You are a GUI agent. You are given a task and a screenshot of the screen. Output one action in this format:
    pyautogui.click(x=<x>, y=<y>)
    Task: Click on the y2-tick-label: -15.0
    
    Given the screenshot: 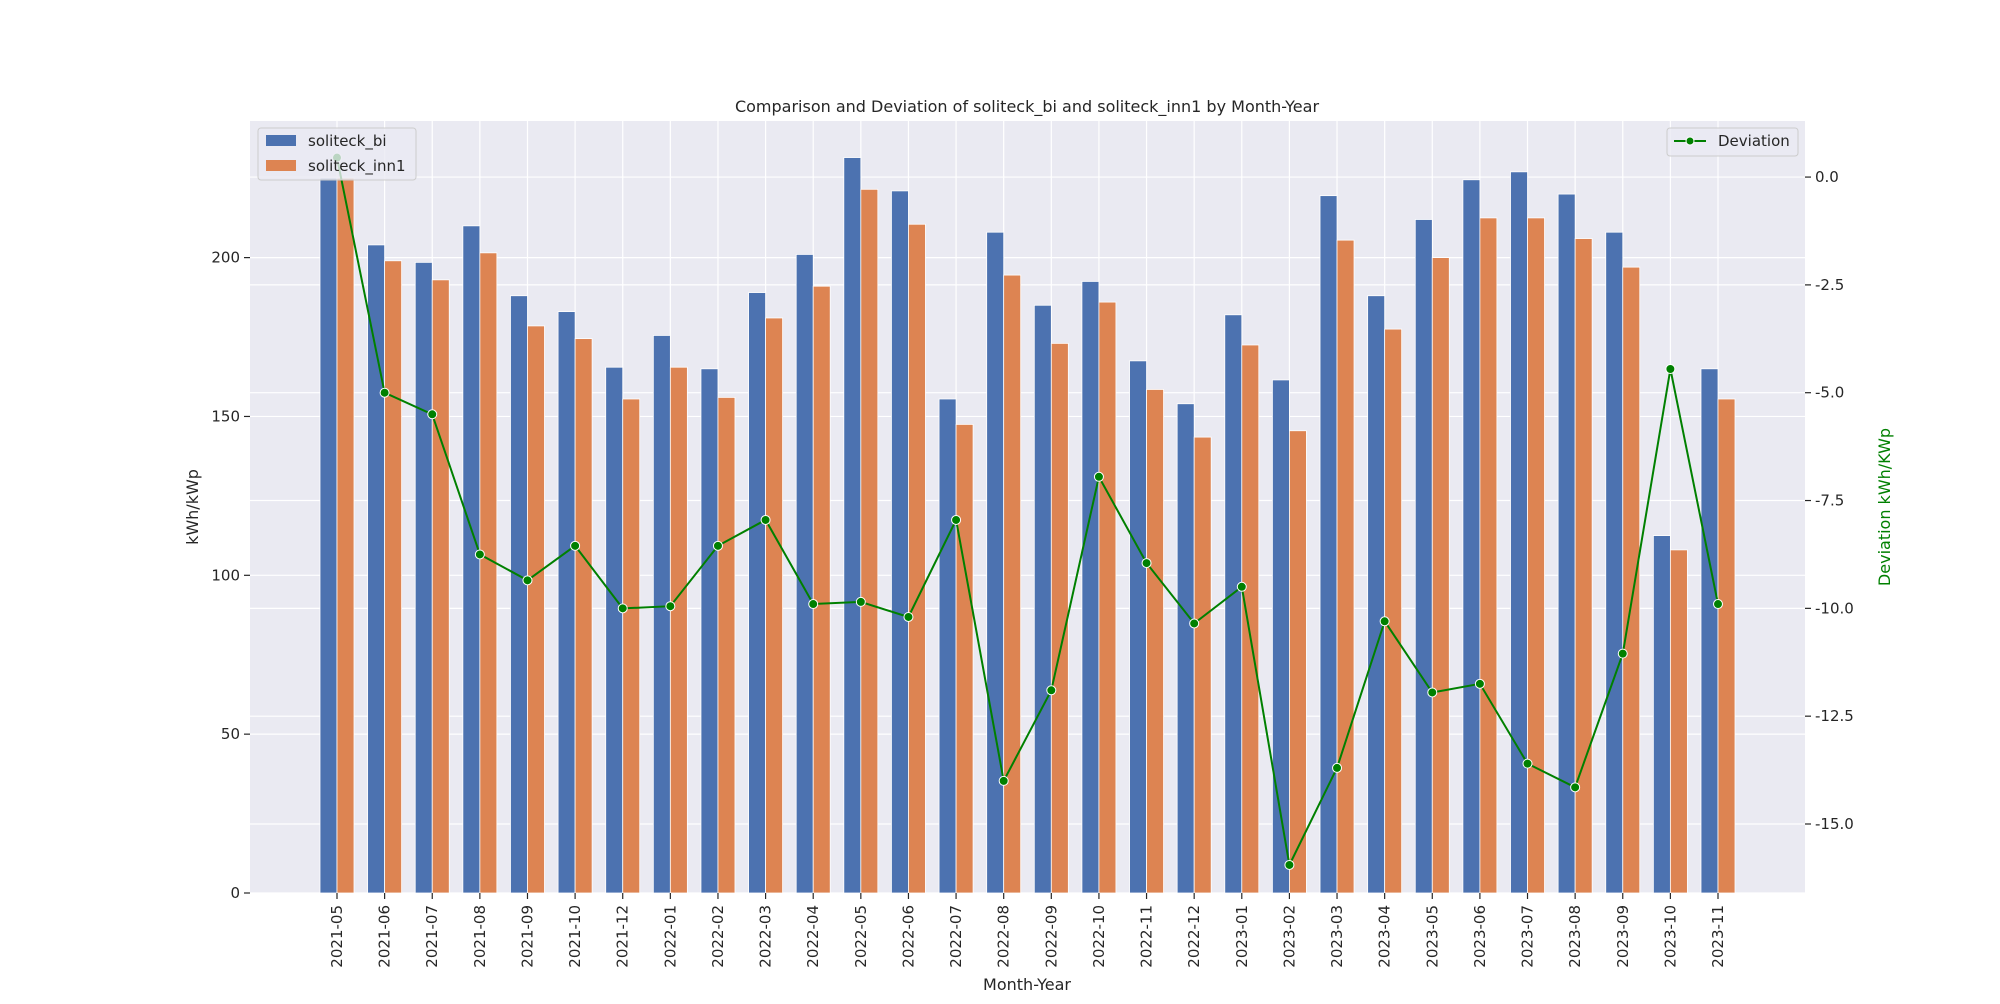 What is the action you would take?
    pyautogui.click(x=1834, y=824)
    